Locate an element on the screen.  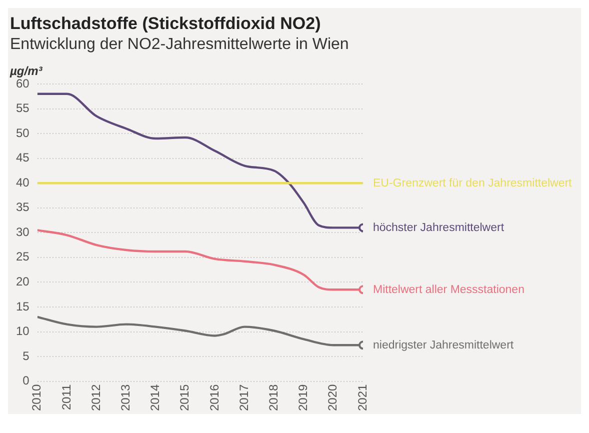
chart-title: Luftschadstoffe (Stickstoffdioxid NO2) is located at coordinates (165, 23).